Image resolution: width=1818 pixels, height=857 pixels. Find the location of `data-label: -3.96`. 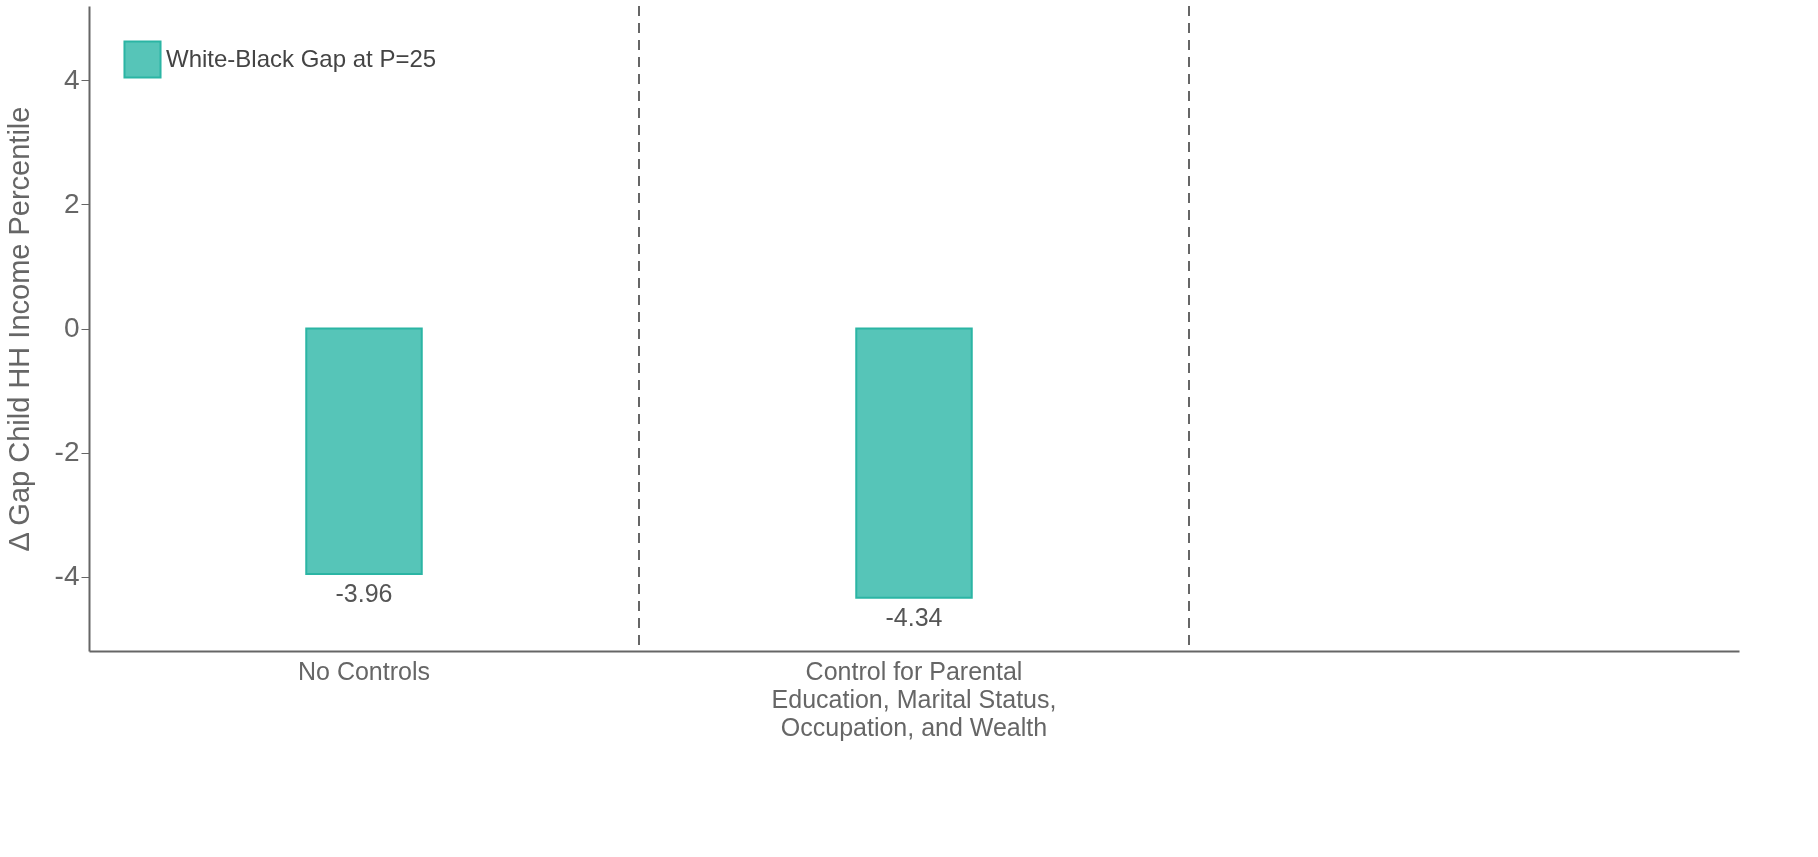

data-label: -3.96 is located at coordinates (364, 593).